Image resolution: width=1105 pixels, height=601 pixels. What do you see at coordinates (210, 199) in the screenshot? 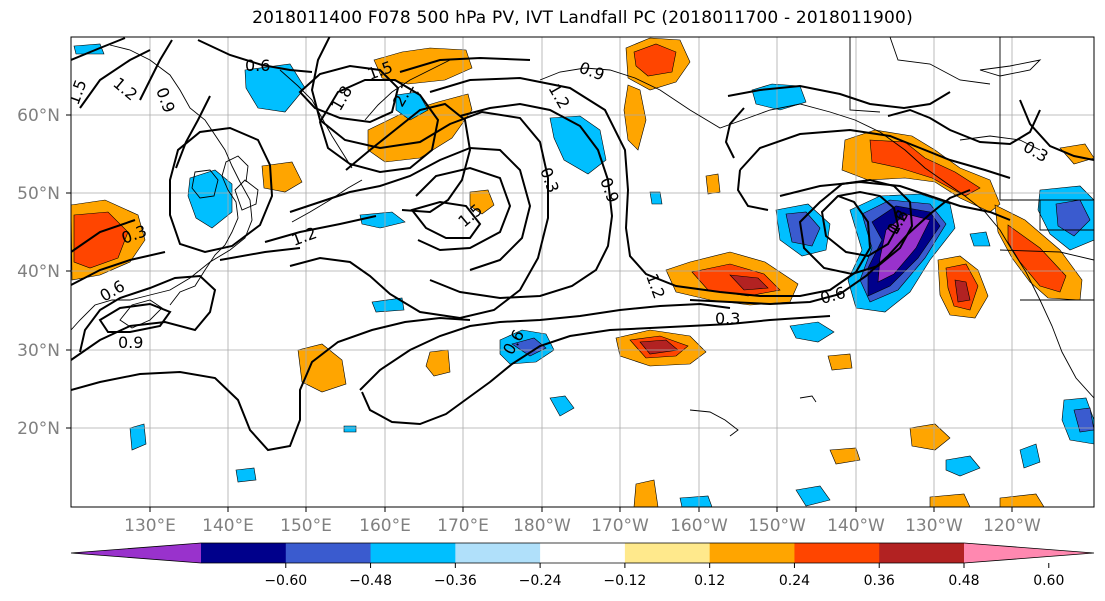
I see `cool-anomaly-nw-pacific` at bounding box center [210, 199].